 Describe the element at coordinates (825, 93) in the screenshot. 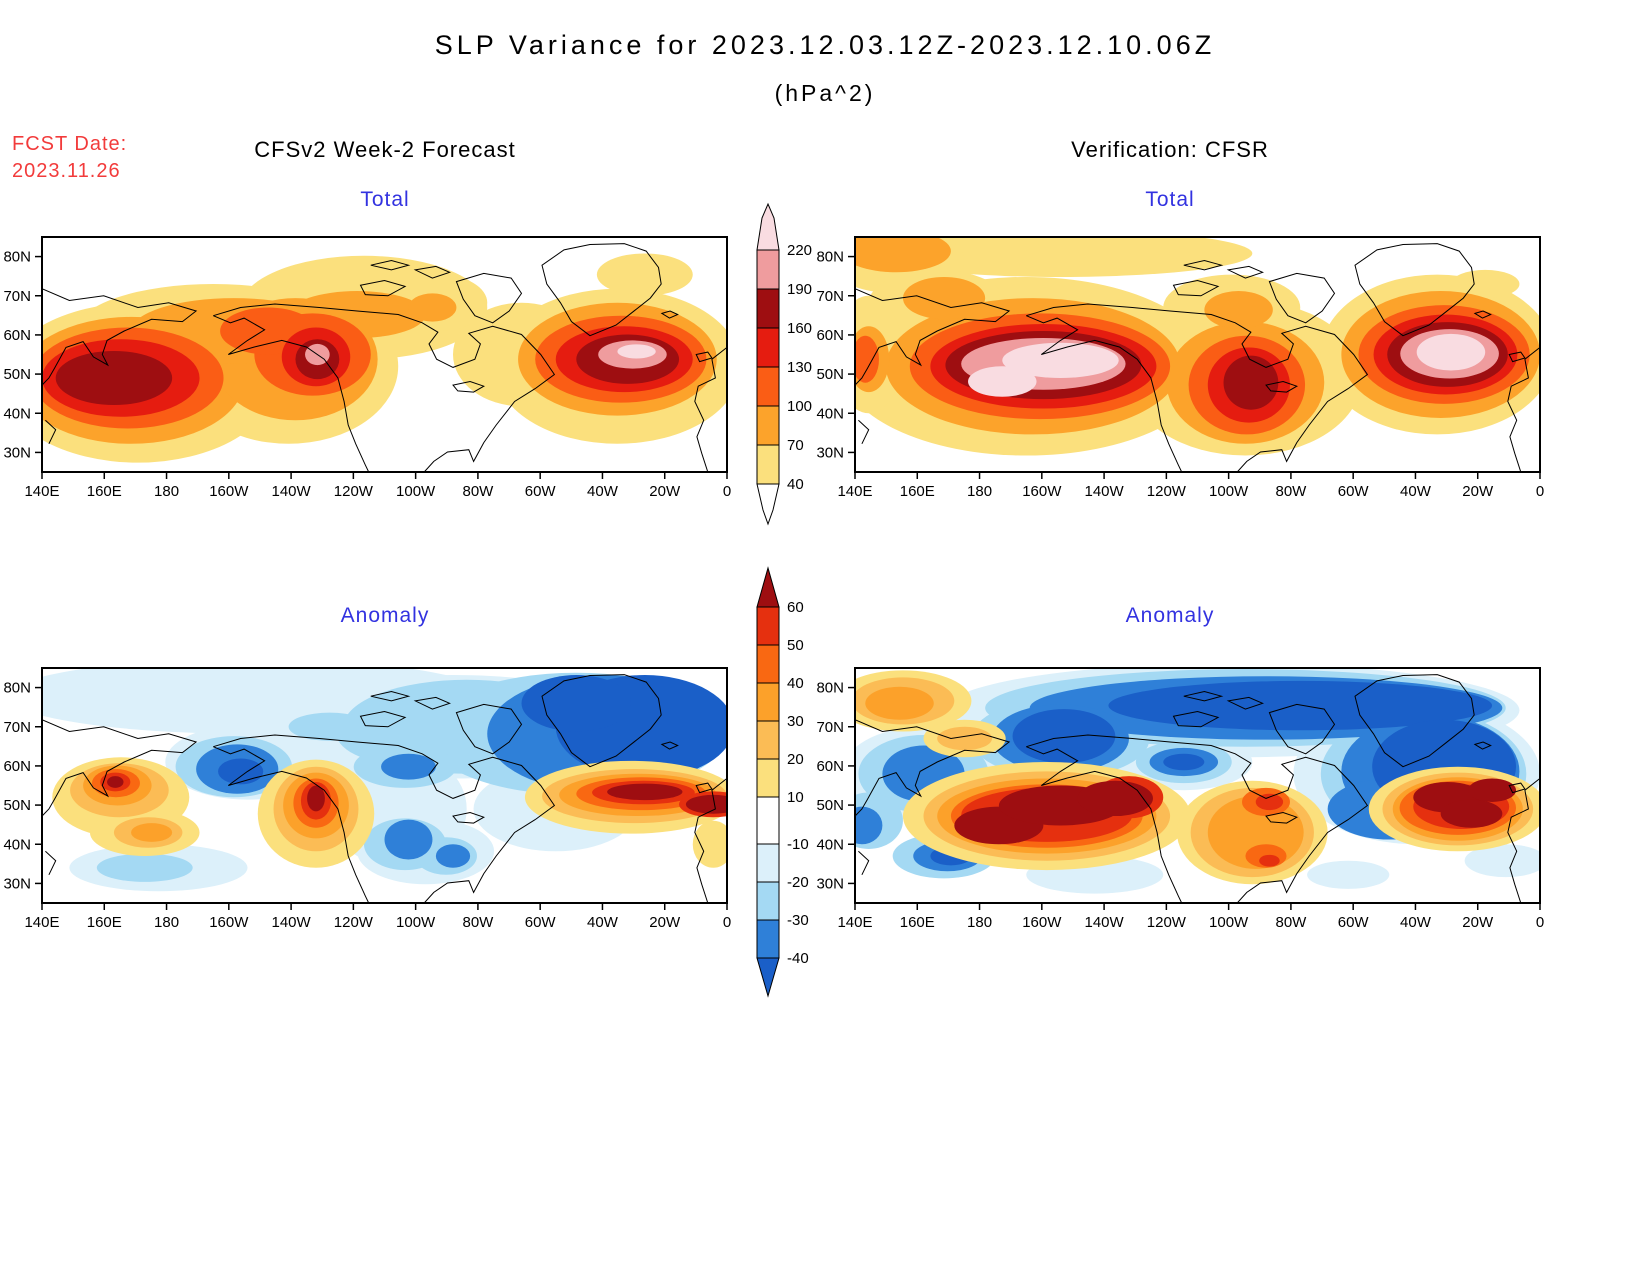

I see `figure-units: (hPa^2)` at that location.